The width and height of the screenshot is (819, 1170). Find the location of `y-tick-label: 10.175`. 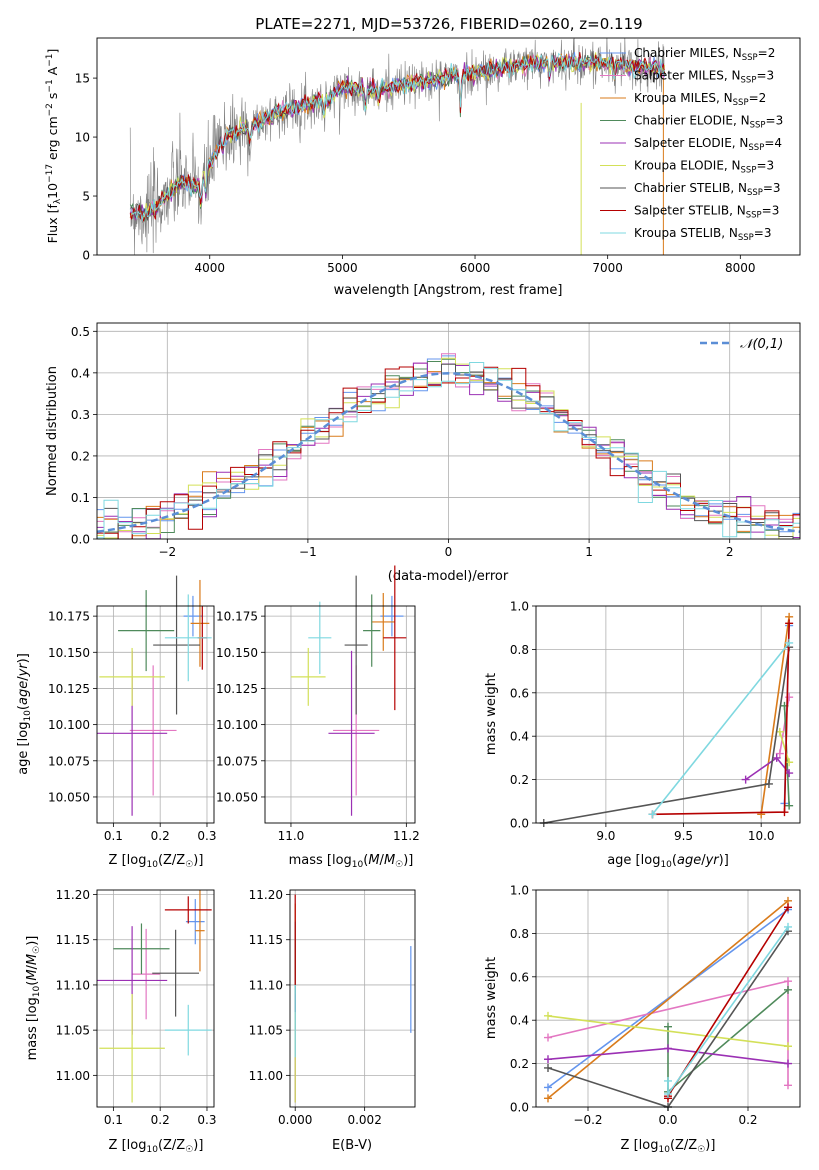

y-tick-label: 10.175 is located at coordinates (69, 617).